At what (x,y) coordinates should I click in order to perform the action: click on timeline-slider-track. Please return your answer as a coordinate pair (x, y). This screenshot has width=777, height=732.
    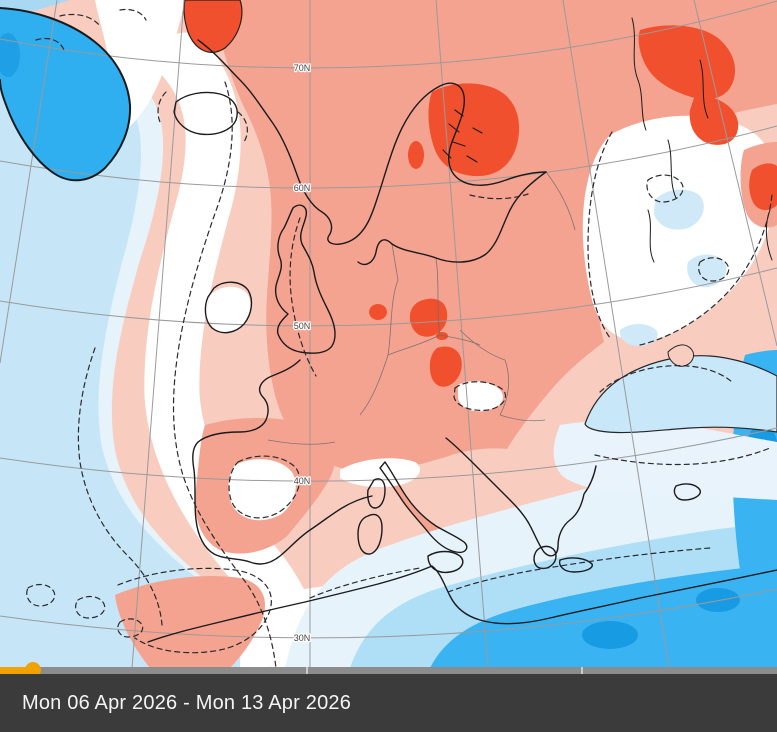
    Looking at the image, I should click on (388, 670).